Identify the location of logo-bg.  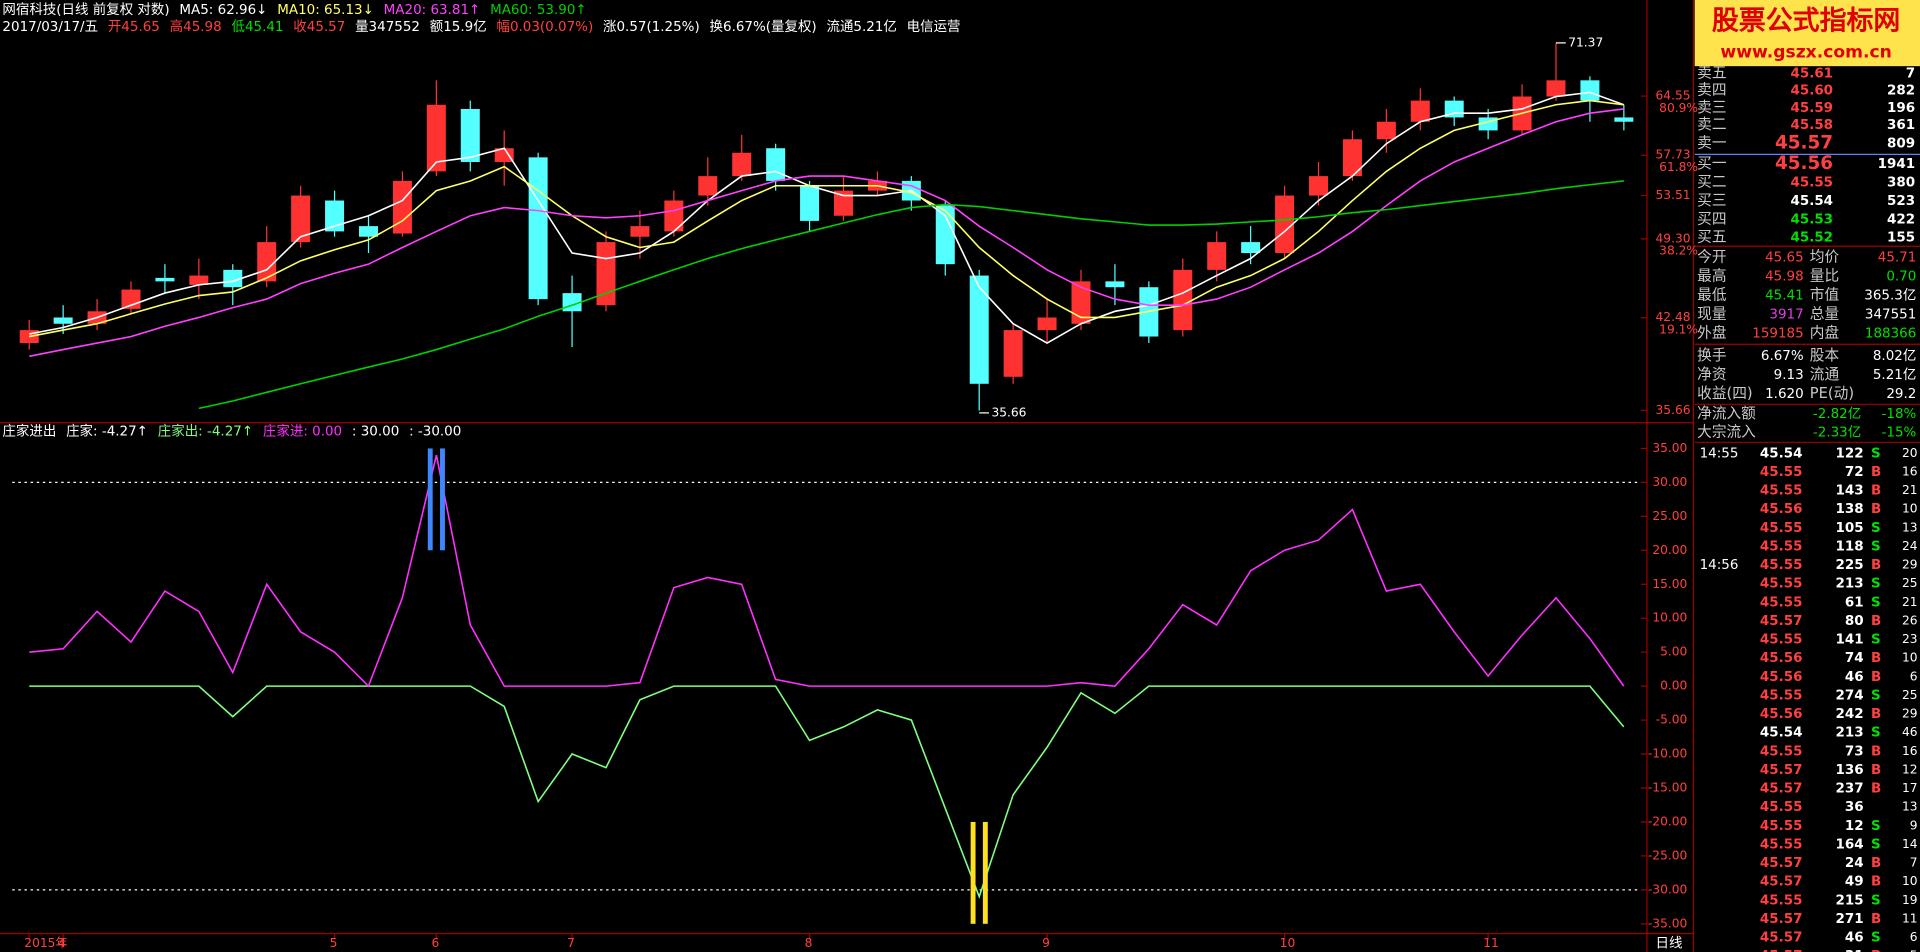
(1807, 33).